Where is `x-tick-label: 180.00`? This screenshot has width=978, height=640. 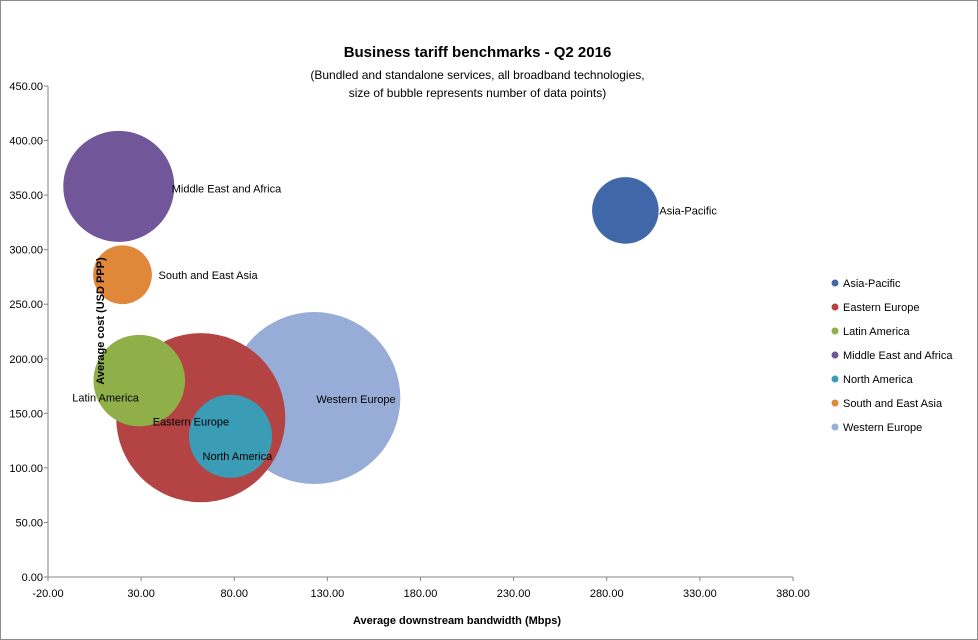 x-tick-label: 180.00 is located at coordinates (421, 594).